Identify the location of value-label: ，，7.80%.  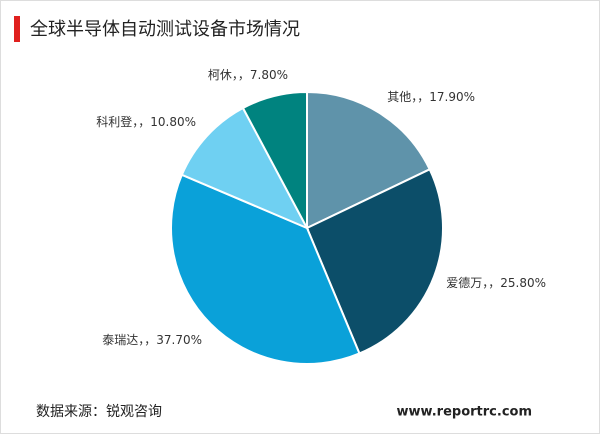
(260, 75).